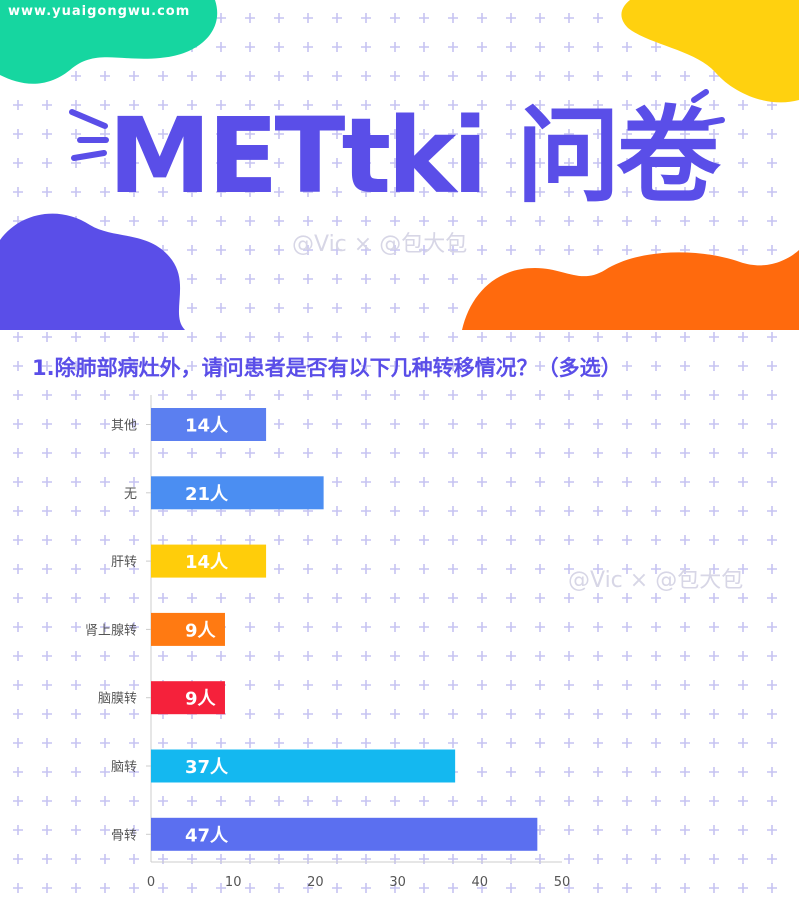 Image resolution: width=799 pixels, height=898 pixels. What do you see at coordinates (124, 835) in the screenshot?
I see `category-label-6: 骨转` at bounding box center [124, 835].